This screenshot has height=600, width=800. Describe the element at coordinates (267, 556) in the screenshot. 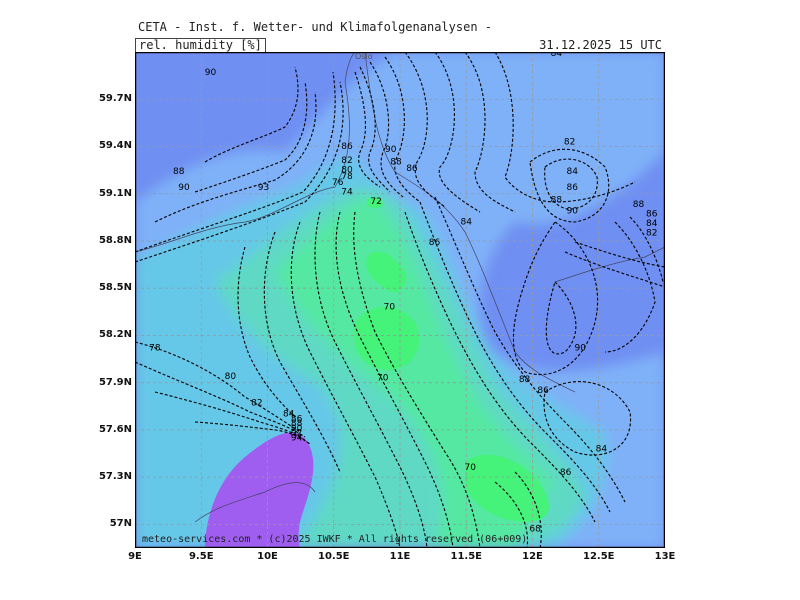

I see `longitude-label: 10E` at that location.